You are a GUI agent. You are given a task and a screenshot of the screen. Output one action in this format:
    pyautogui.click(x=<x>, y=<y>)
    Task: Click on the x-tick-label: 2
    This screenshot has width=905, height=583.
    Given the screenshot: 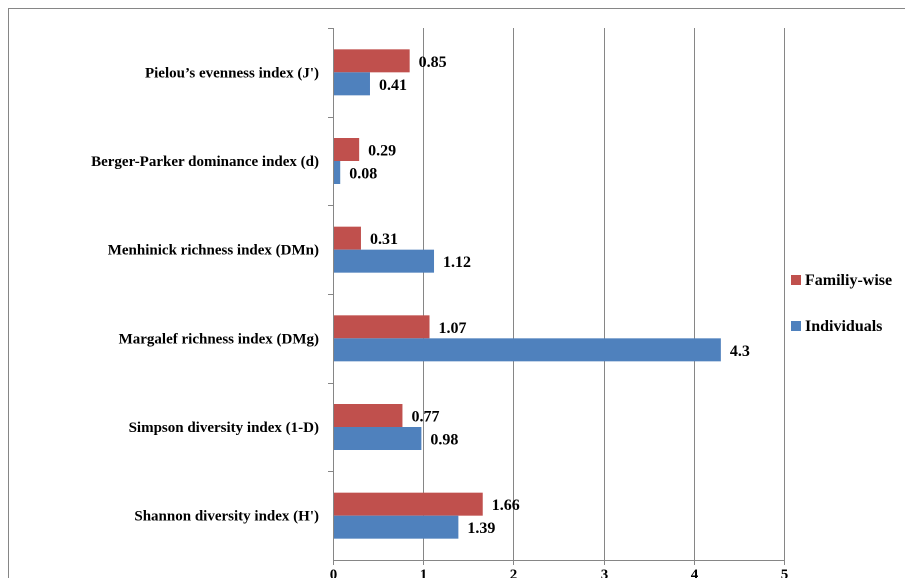 What is the action you would take?
    pyautogui.click(x=514, y=572)
    